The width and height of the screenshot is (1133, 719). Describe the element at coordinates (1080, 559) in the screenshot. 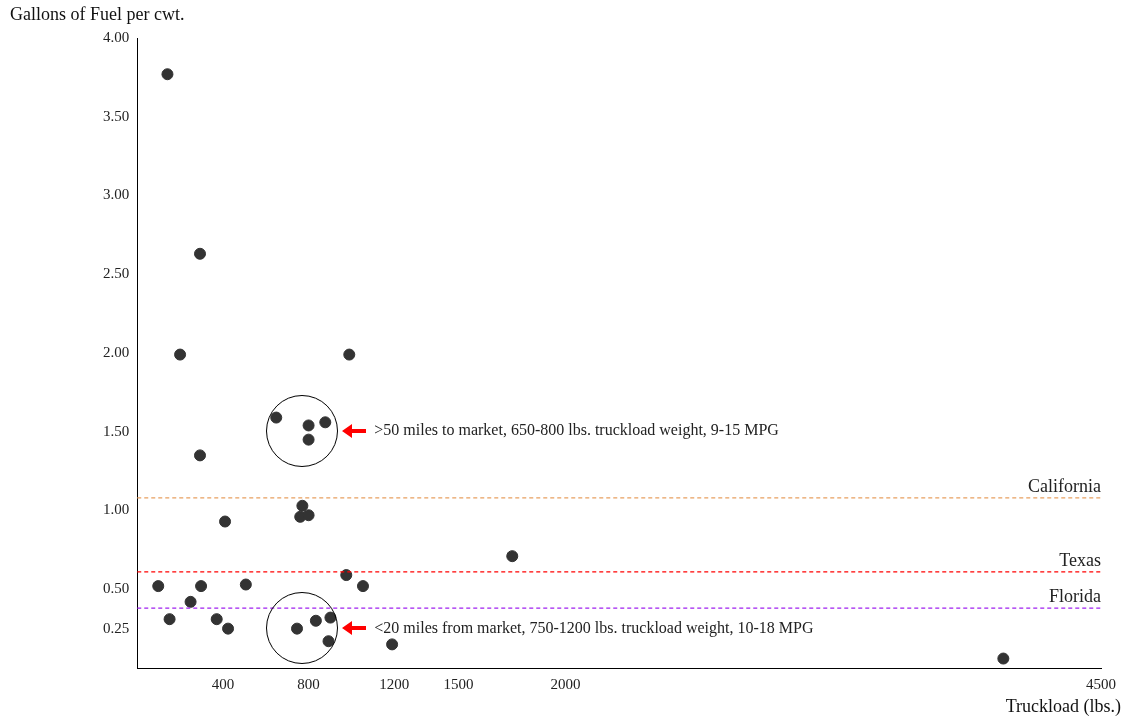

I see `ref-line-label: Texas` at that location.